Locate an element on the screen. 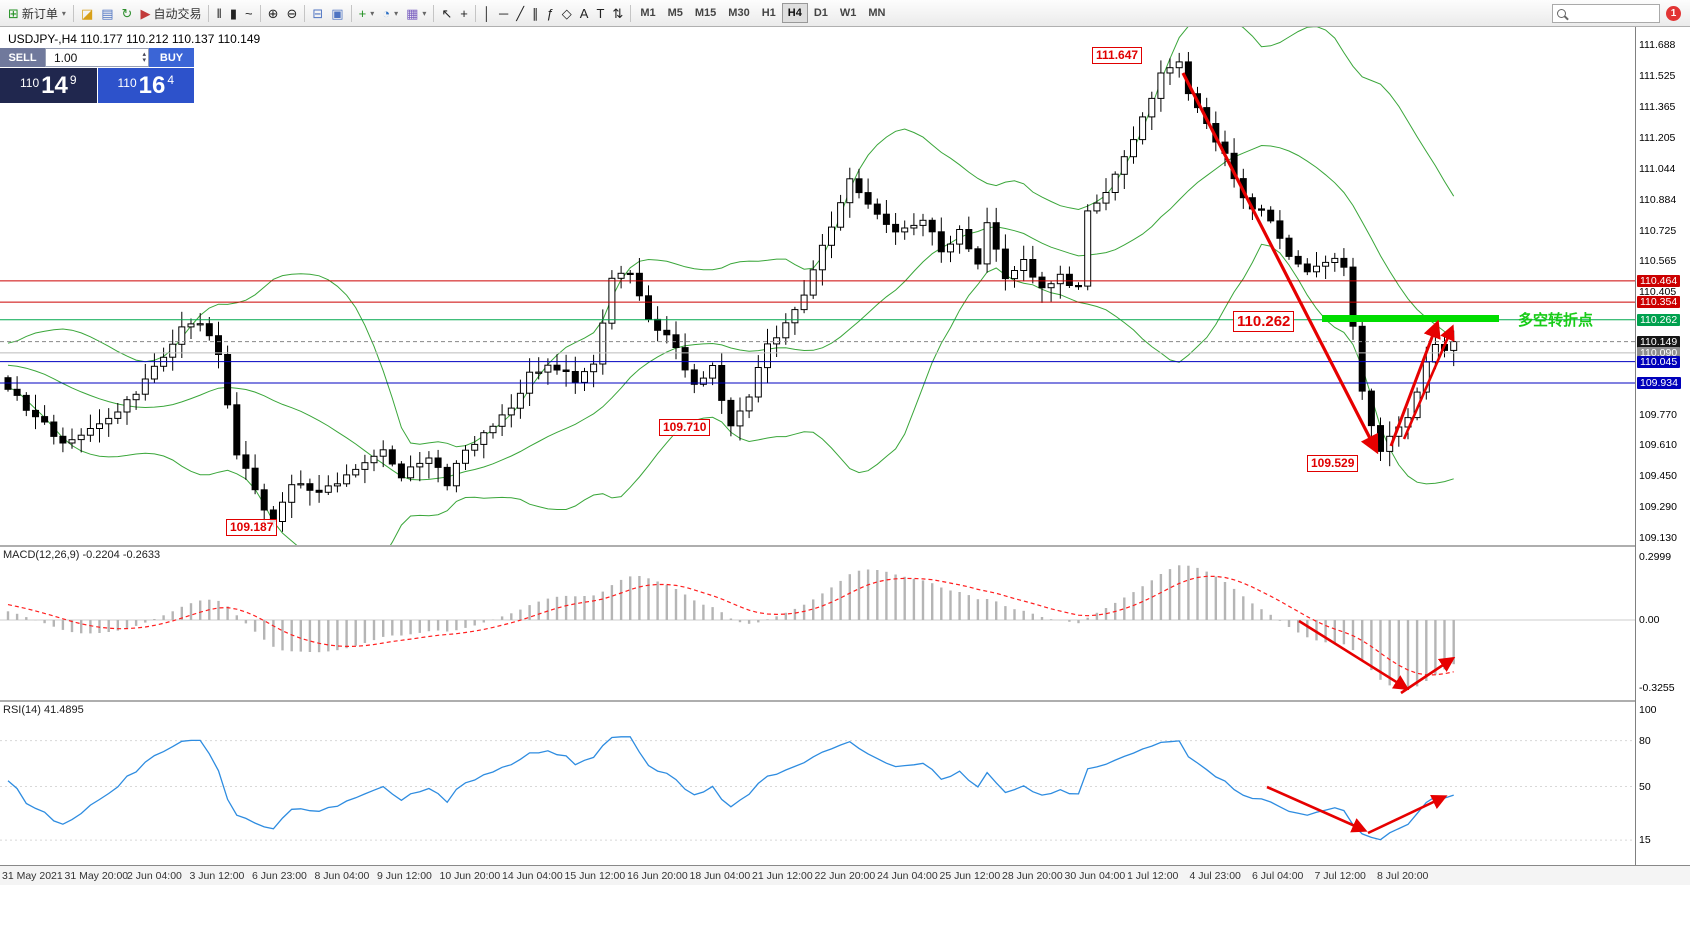 The height and width of the screenshot is (950, 1690). window-bottom-space is located at coordinates (845, 917).